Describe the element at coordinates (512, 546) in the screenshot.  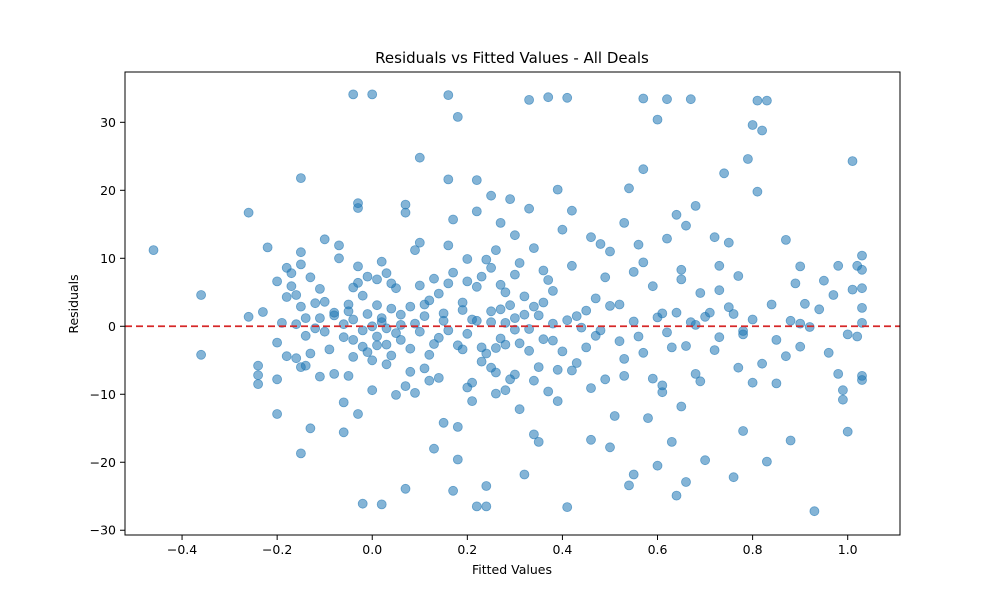
I see `x-axis-ticks: −0.4 −0.2 0.0 0.2 0.4 0.6 0.8 1.0` at that location.